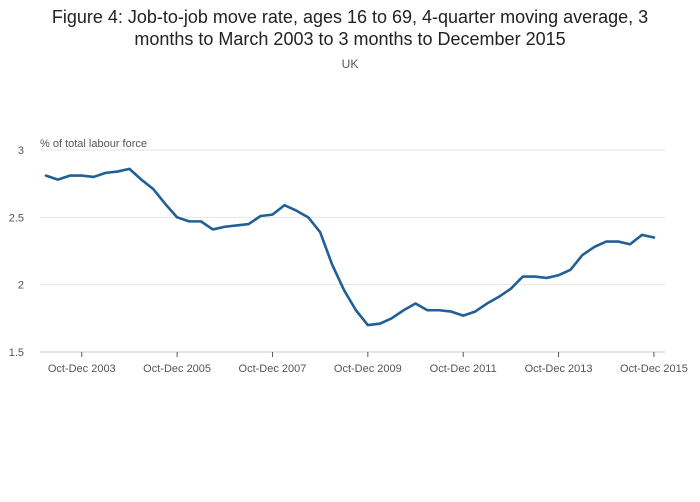 The height and width of the screenshot is (502, 700). I want to click on x-tick-label: Oct-Dec 2011, so click(463, 369).